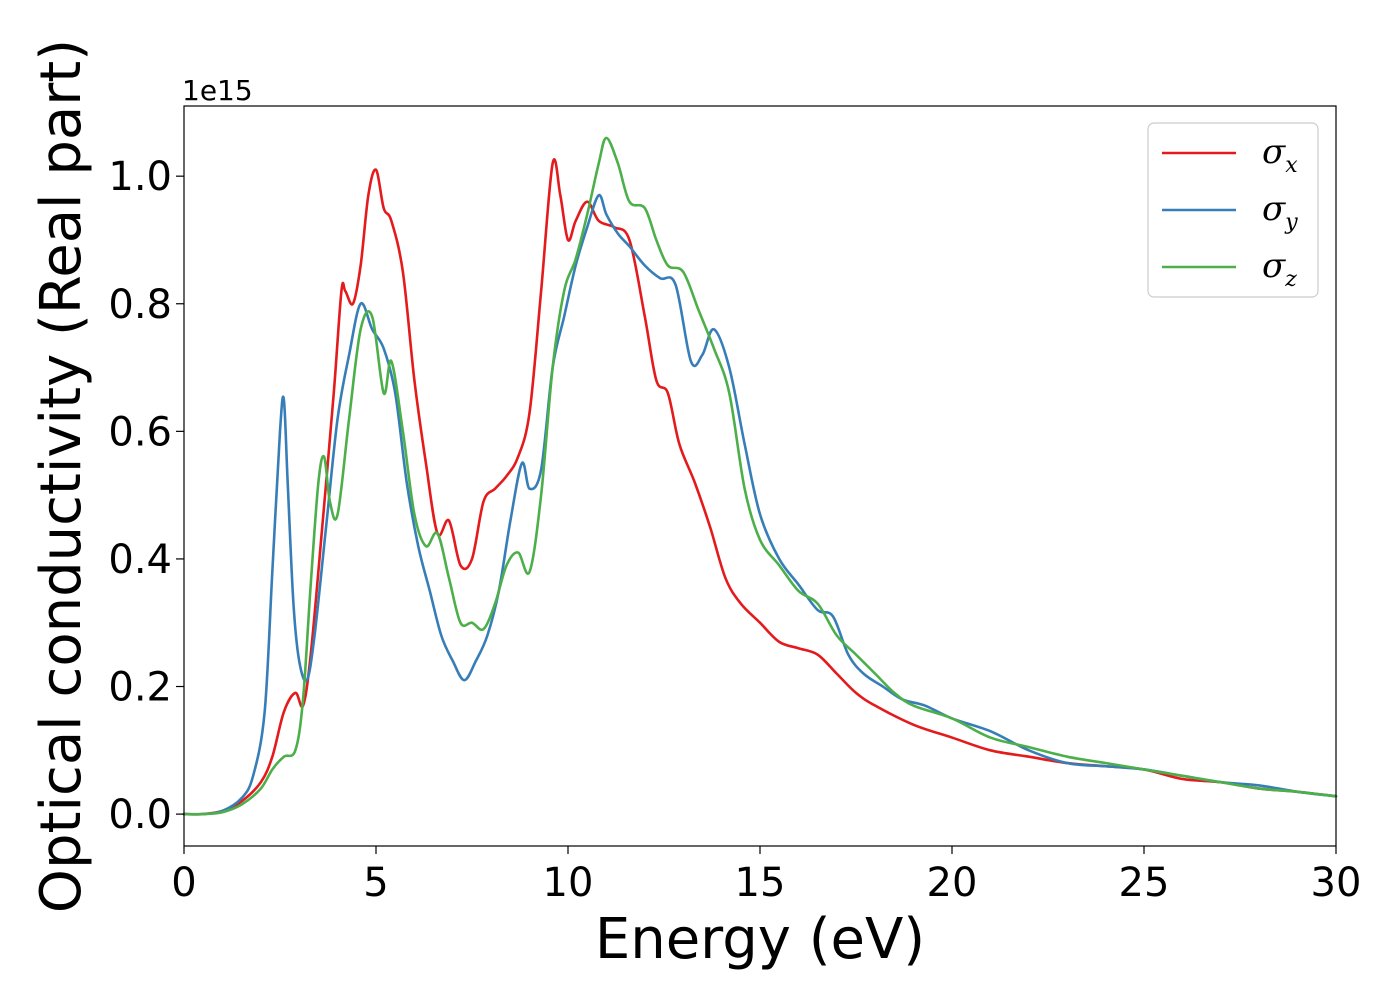  What do you see at coordinates (61, 476) in the screenshot?
I see `y-axis-label: Optical conductivity (Real part)` at bounding box center [61, 476].